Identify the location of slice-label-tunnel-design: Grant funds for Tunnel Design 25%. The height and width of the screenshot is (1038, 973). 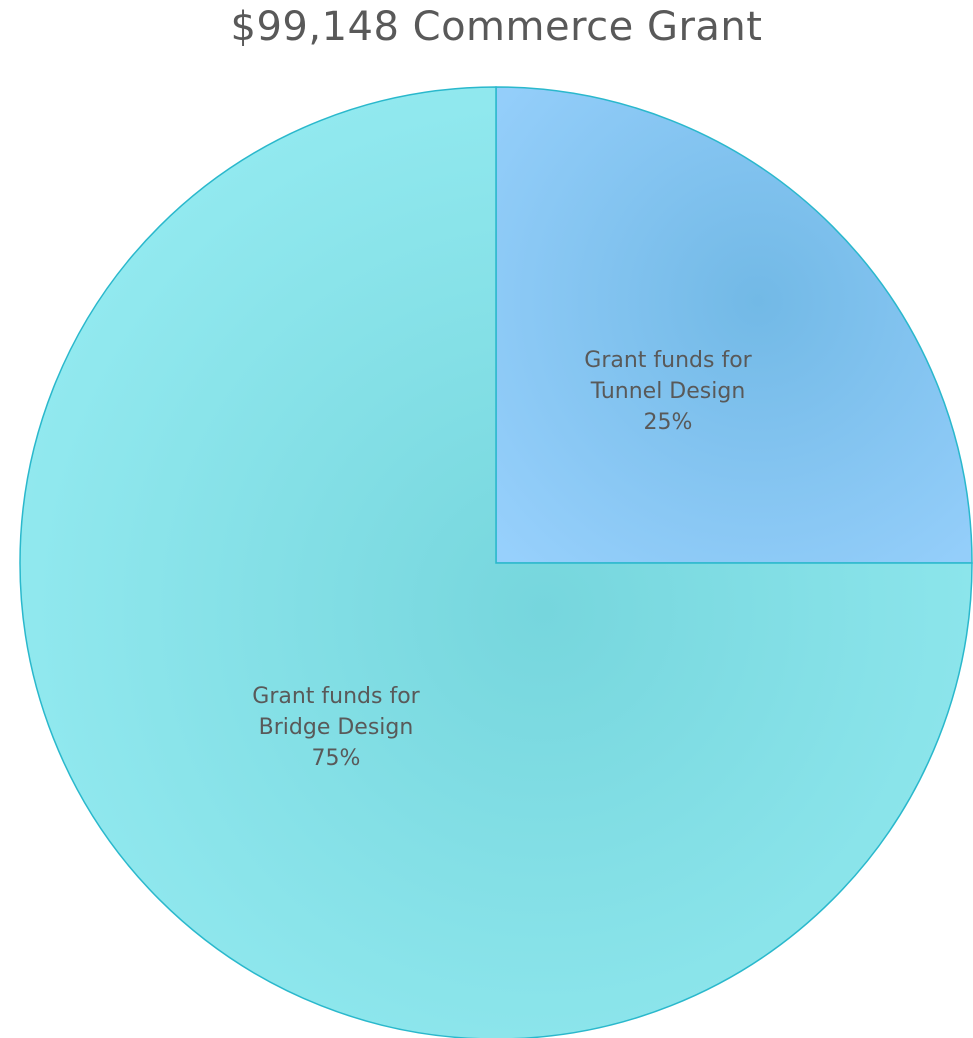
(668, 391).